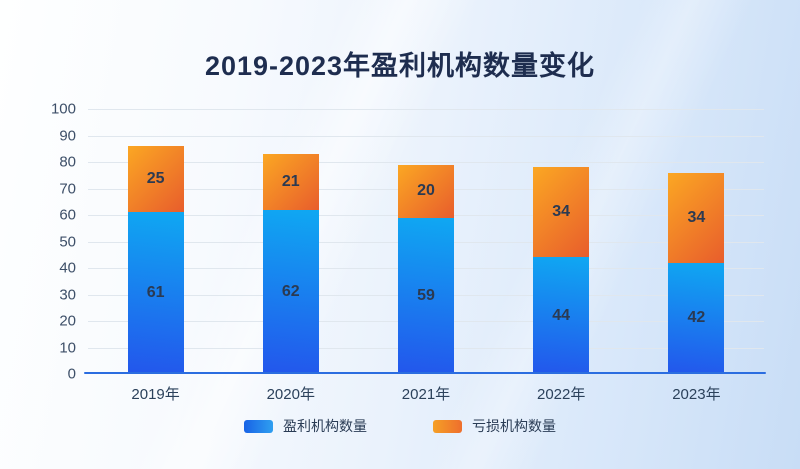 This screenshot has height=469, width=800. I want to click on bar-group-2021年: 59 20, so click(425, 241).